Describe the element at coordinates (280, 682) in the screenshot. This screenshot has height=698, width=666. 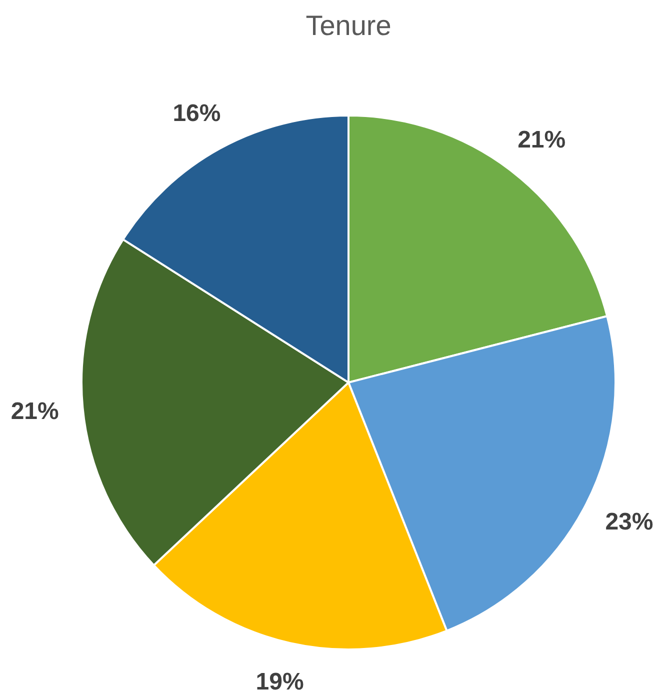
I see `data-label: 19%` at that location.